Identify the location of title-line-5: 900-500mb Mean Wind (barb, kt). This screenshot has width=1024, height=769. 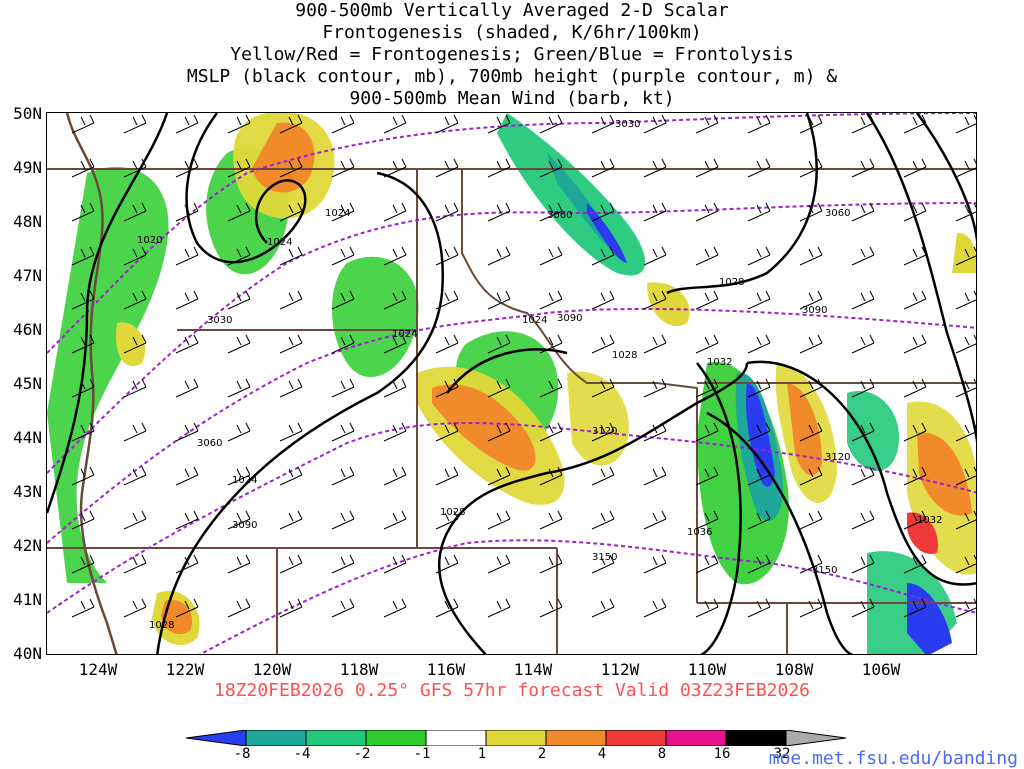
(512, 98).